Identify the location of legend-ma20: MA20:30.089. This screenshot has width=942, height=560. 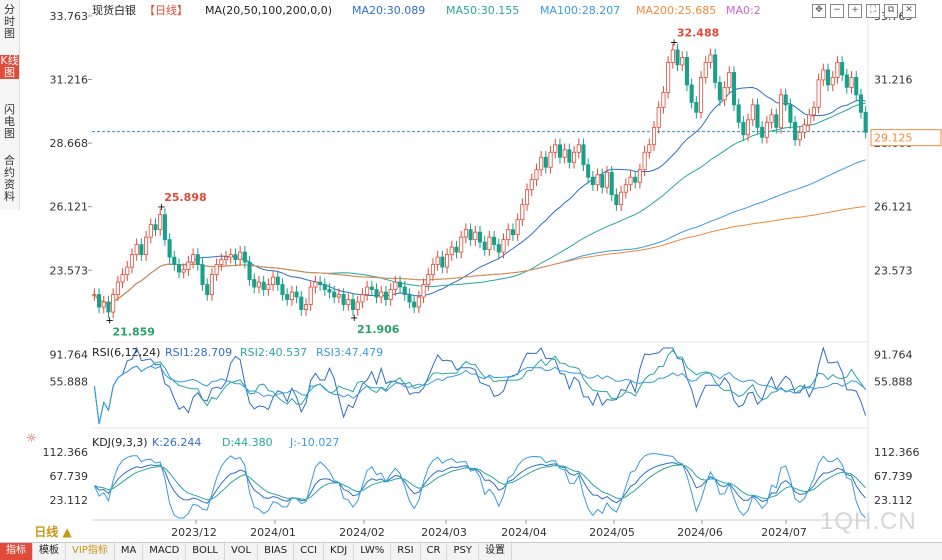
(388, 10).